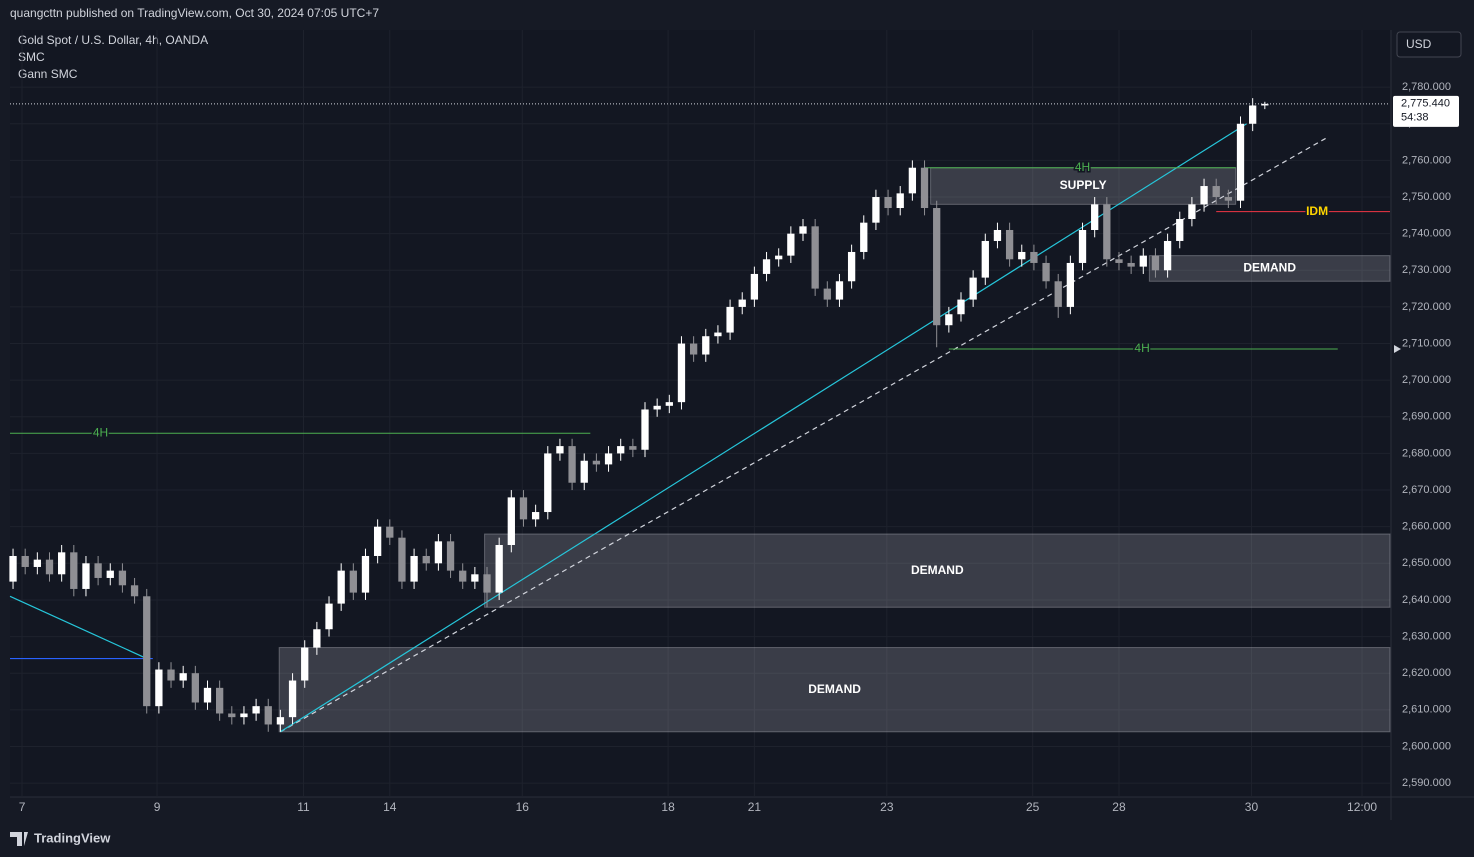 The width and height of the screenshot is (1474, 857). Describe the element at coordinates (1033, 807) in the screenshot. I see `x-tick-label: 25` at that location.